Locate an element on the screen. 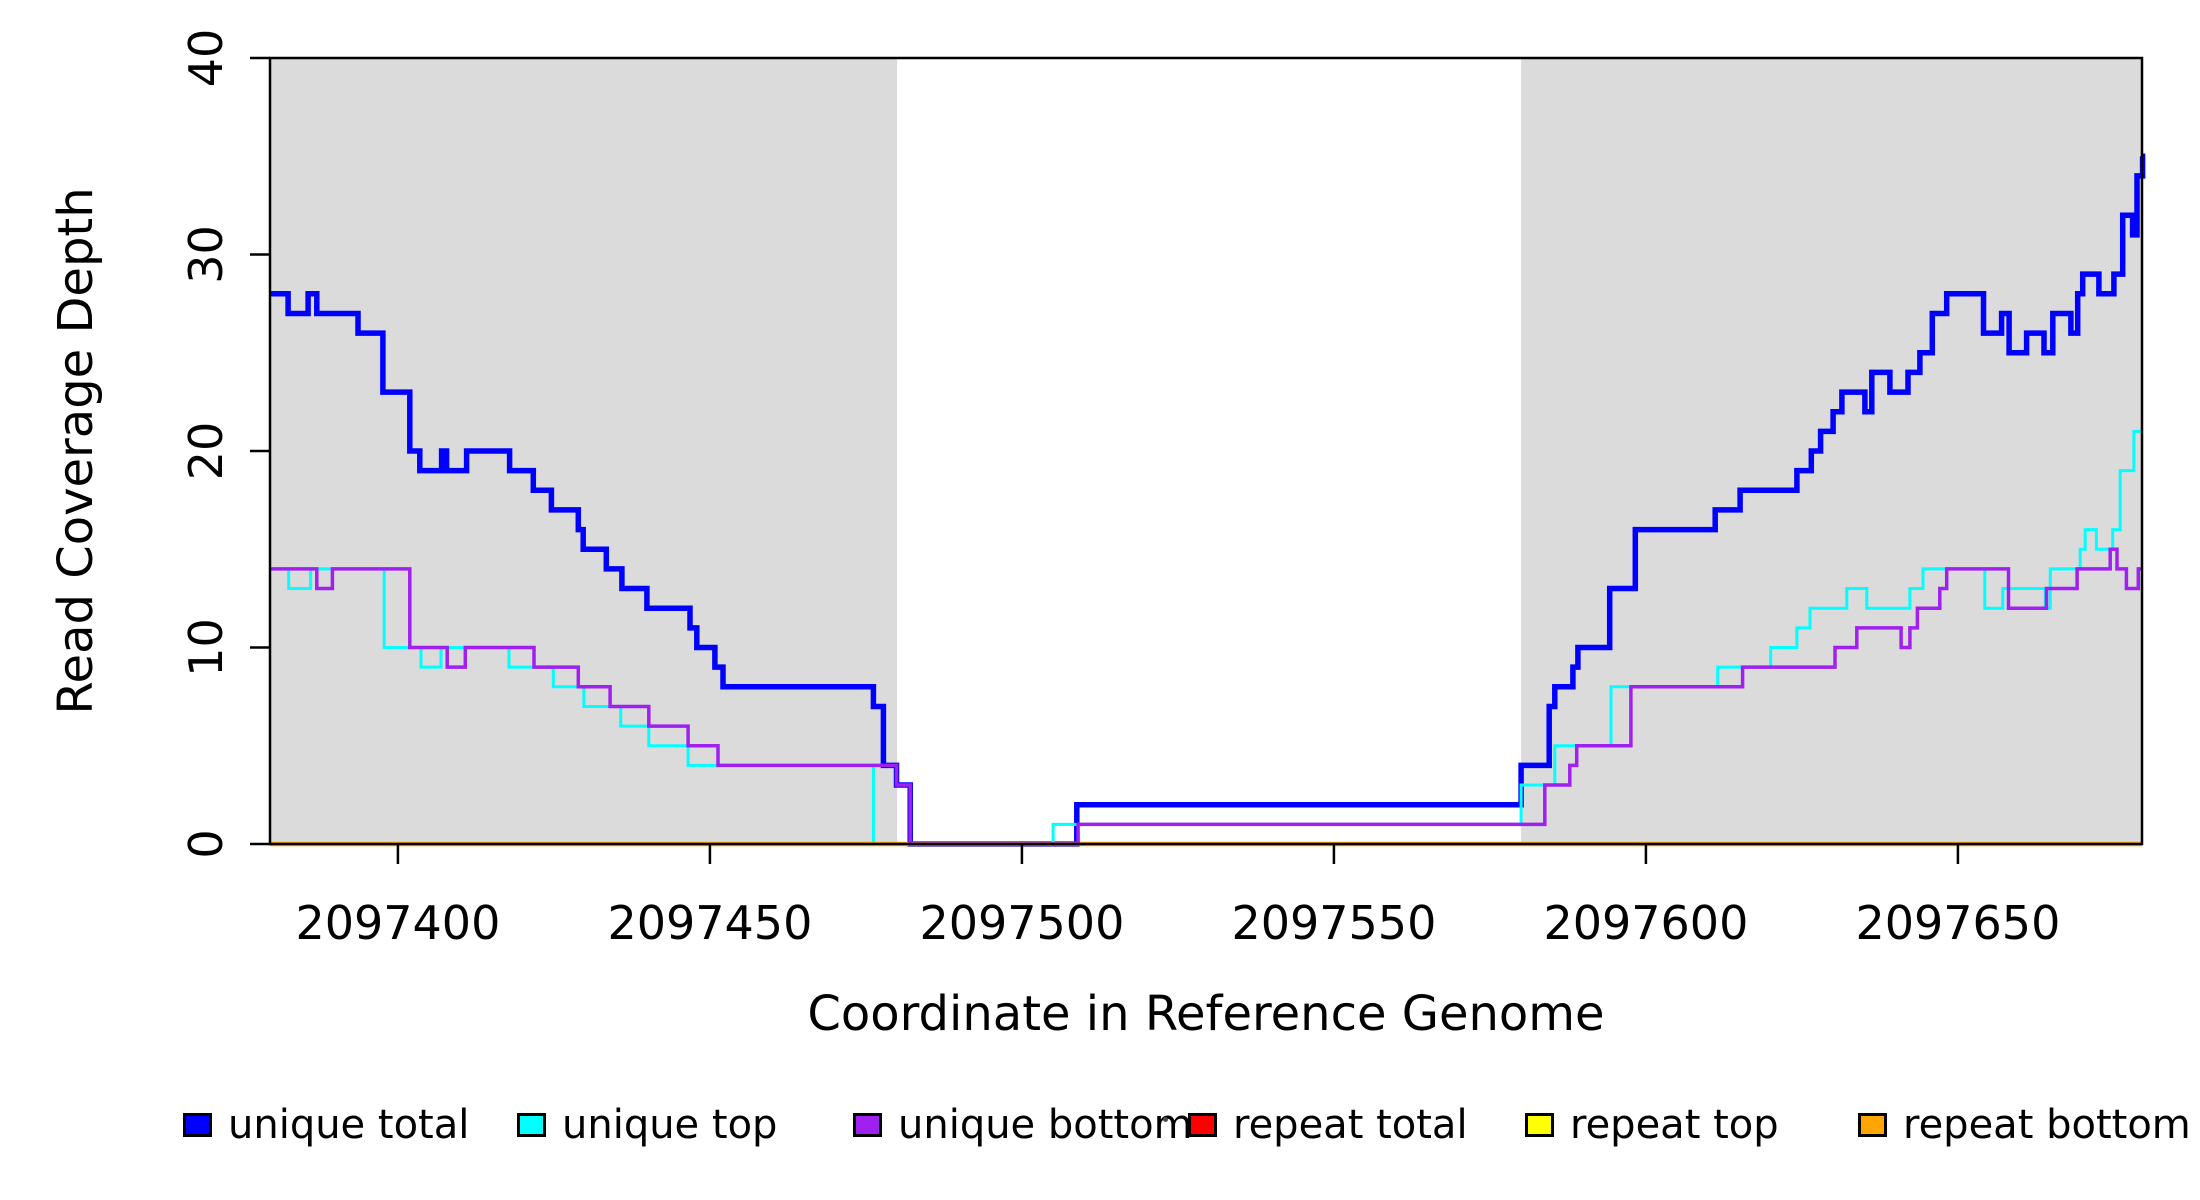  y-tick-label: 40 is located at coordinates (206, 58).